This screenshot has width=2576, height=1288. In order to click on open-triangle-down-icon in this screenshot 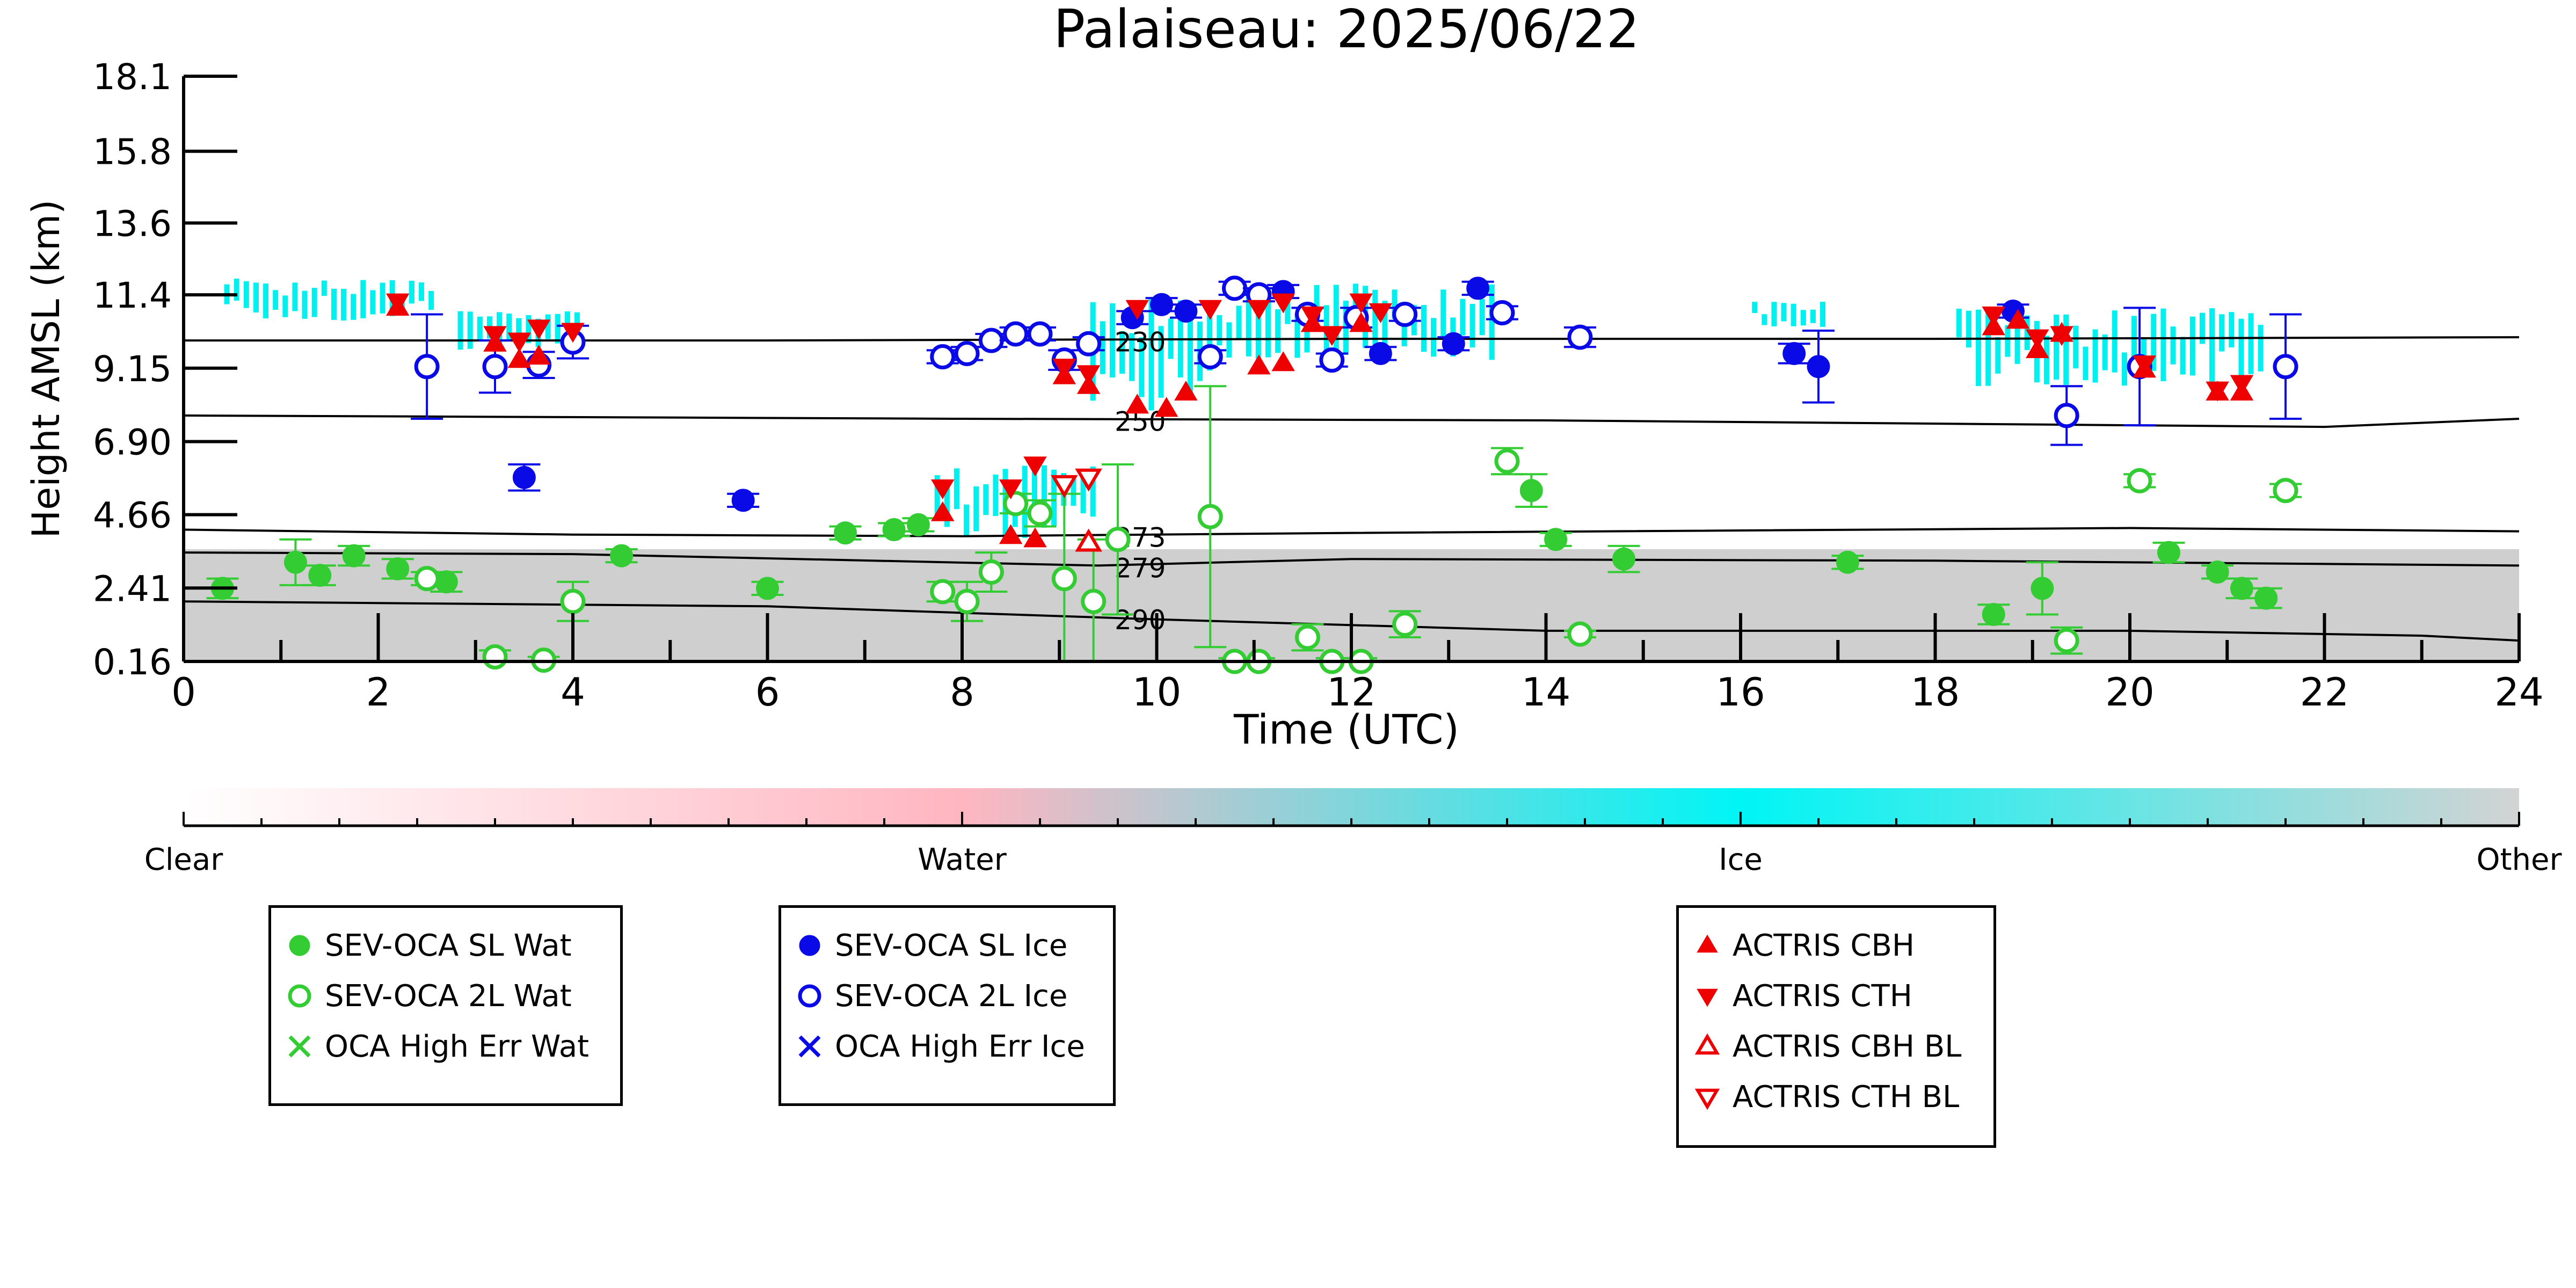, I will do `click(1707, 1099)`.